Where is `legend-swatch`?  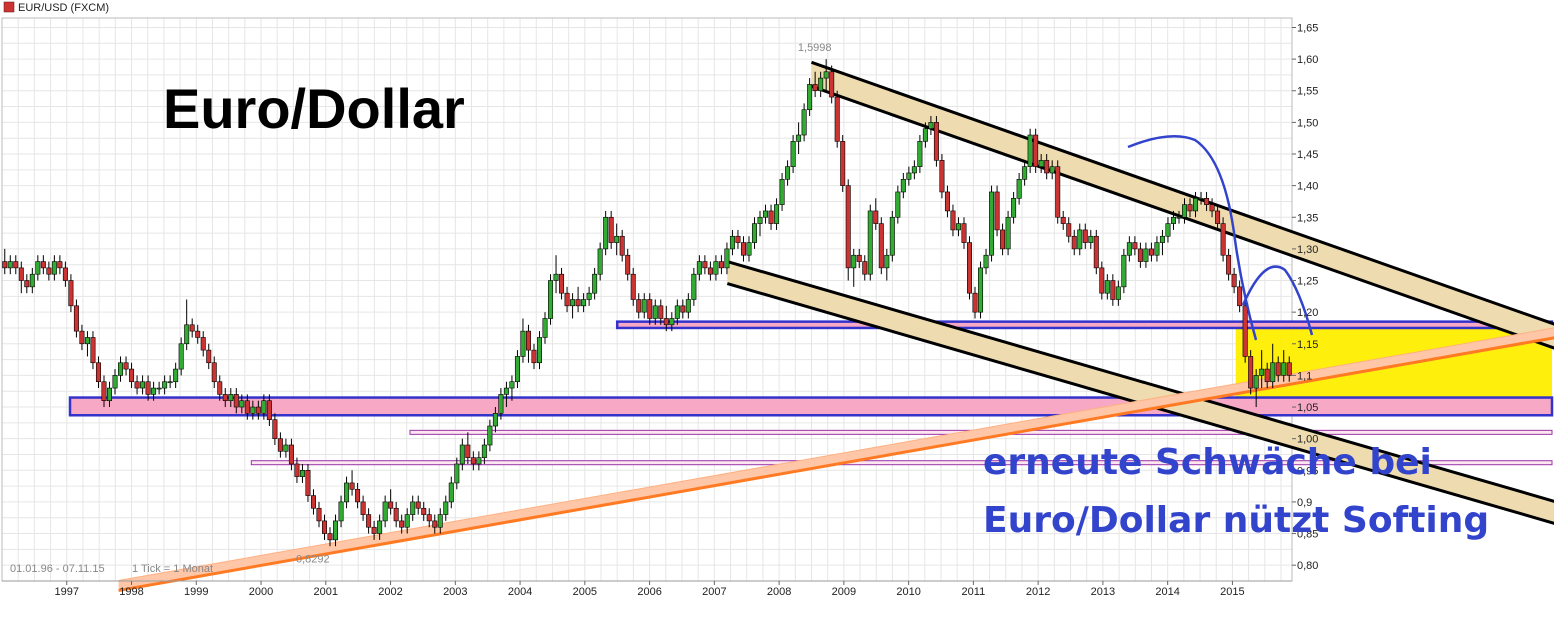 legend-swatch is located at coordinates (9, 7).